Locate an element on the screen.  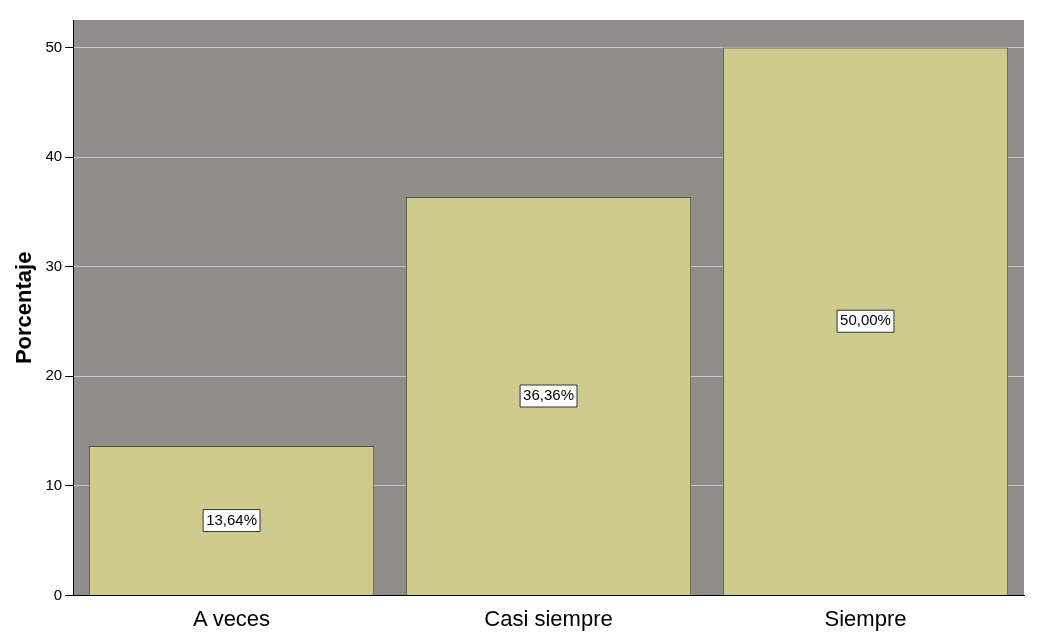
x-tick-label: Siempre is located at coordinates (865, 618).